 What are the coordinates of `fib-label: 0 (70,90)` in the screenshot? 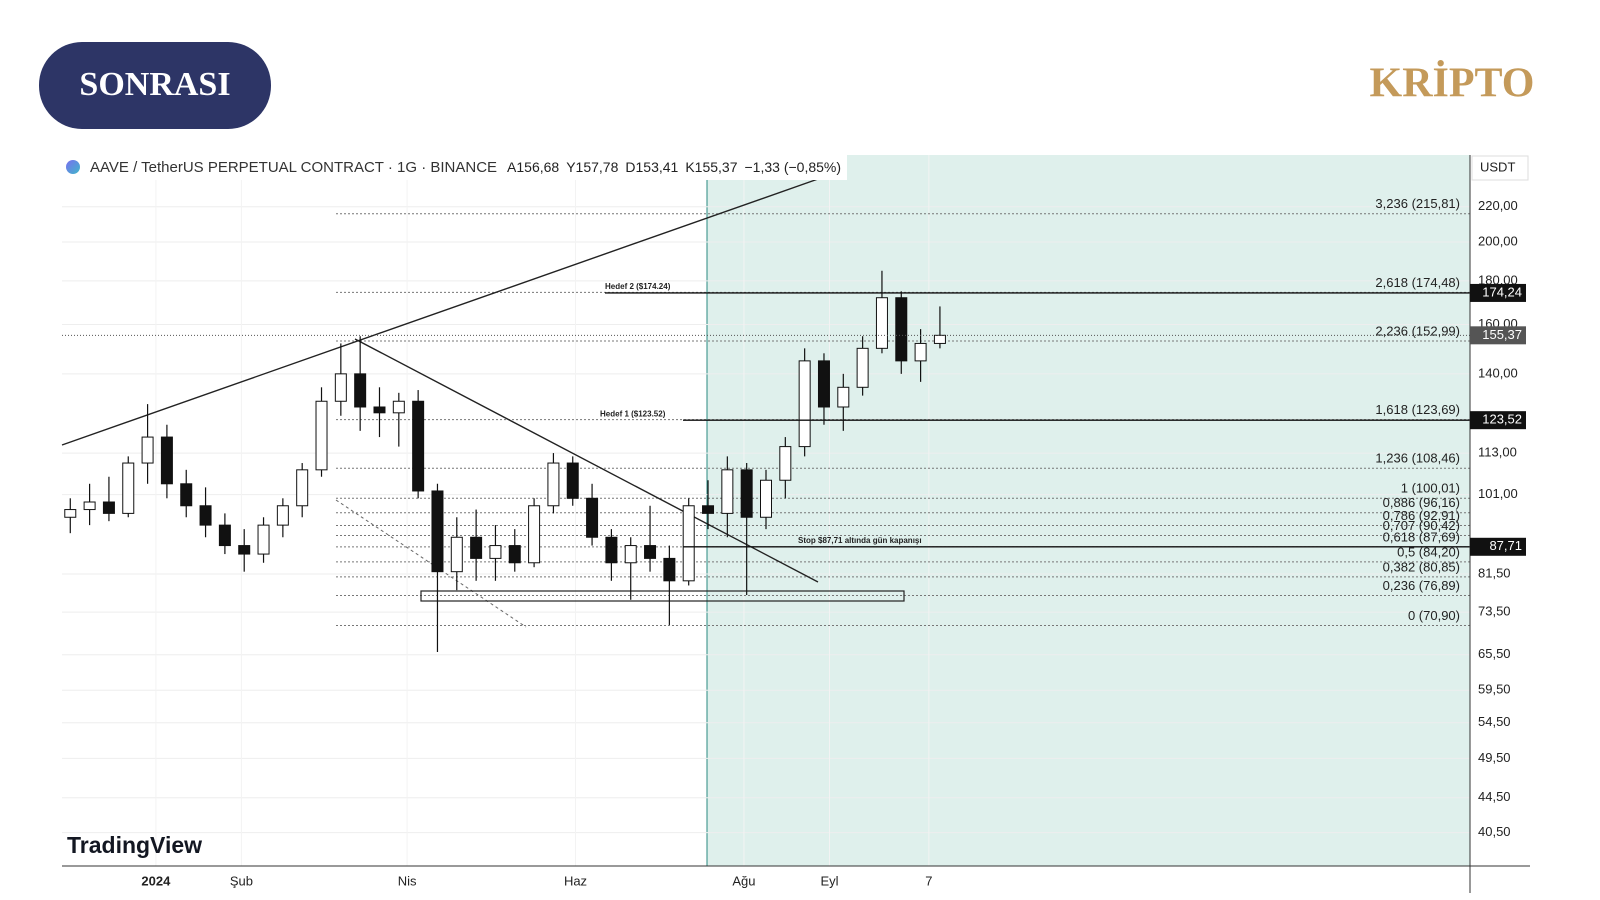 It's located at (1434, 615).